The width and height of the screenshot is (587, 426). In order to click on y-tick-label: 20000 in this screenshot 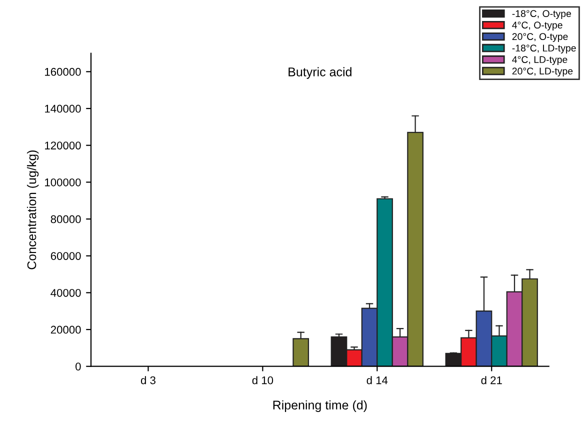, I will do `click(65, 330)`.